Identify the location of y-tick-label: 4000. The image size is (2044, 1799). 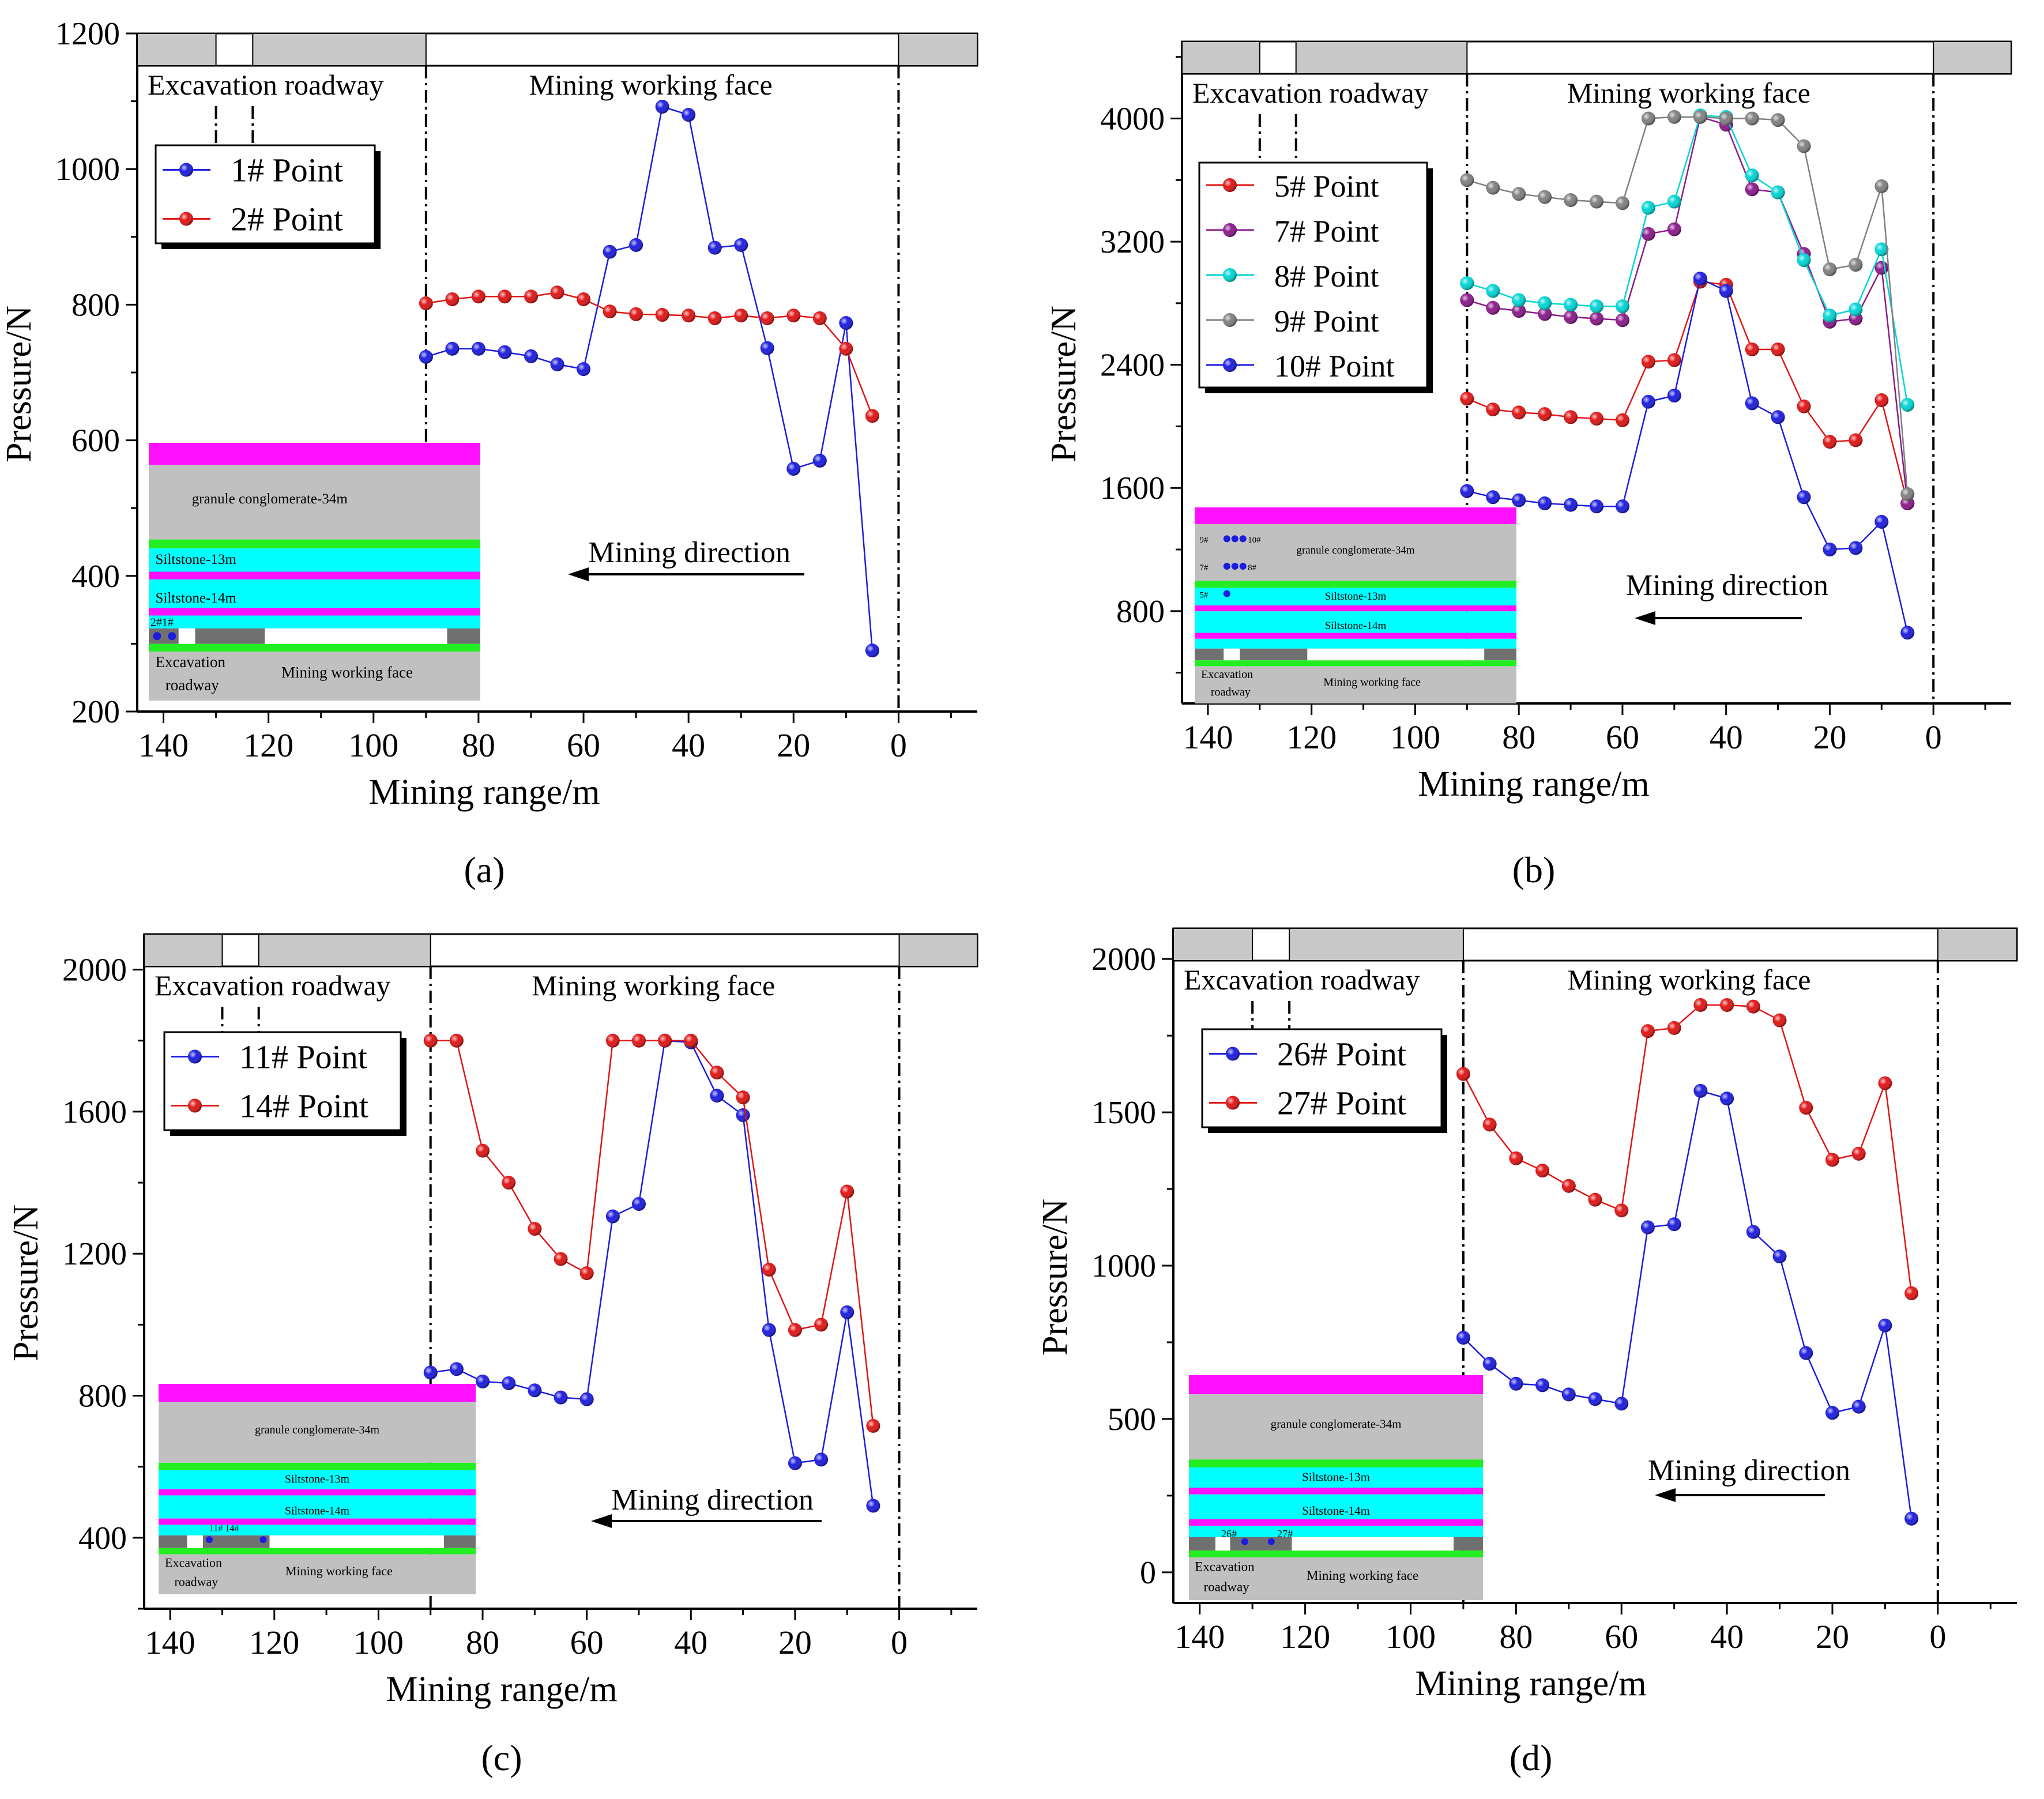
(1132, 119).